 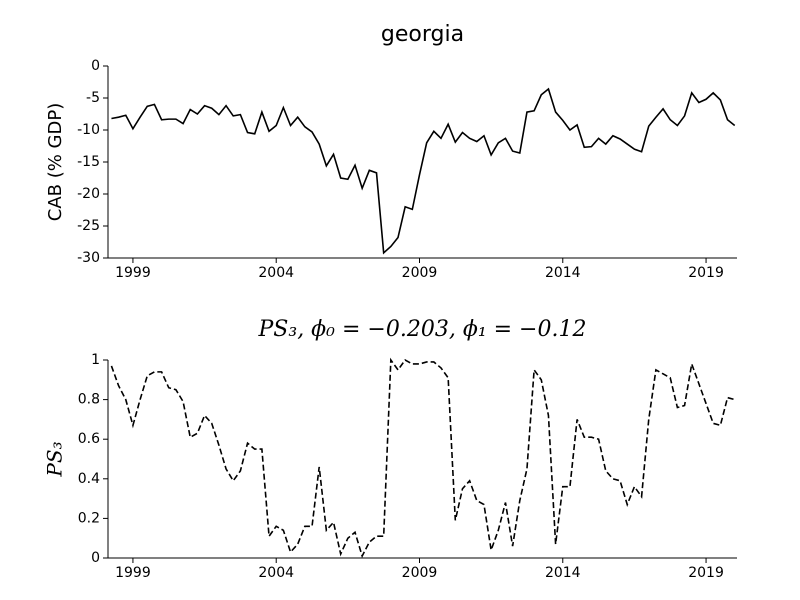 I want to click on y-tick-label: -15, so click(x=88, y=162).